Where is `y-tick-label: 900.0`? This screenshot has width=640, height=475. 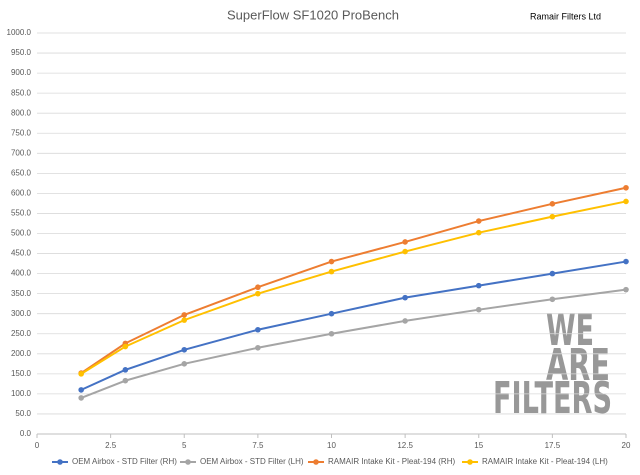 y-tick-label: 900.0 is located at coordinates (21, 72).